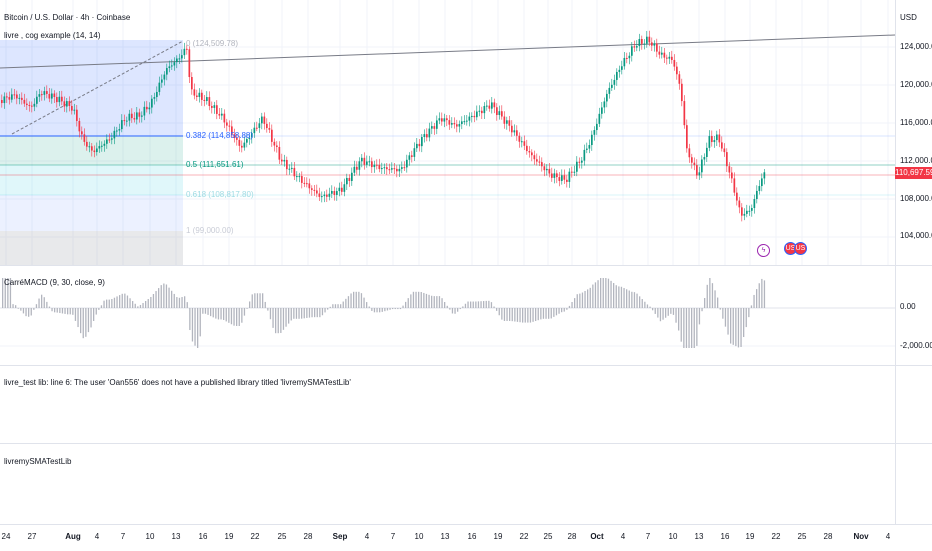 The image size is (932, 551). I want to click on symbol-title: Bitcoin / U.S. Dollar · 4h · Coinbase, so click(67, 17).